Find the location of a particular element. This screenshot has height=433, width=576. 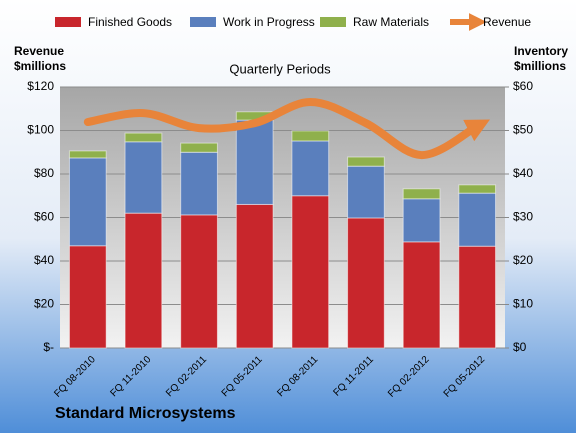

x-axis-title: Quarterly Periods is located at coordinates (280, 68).